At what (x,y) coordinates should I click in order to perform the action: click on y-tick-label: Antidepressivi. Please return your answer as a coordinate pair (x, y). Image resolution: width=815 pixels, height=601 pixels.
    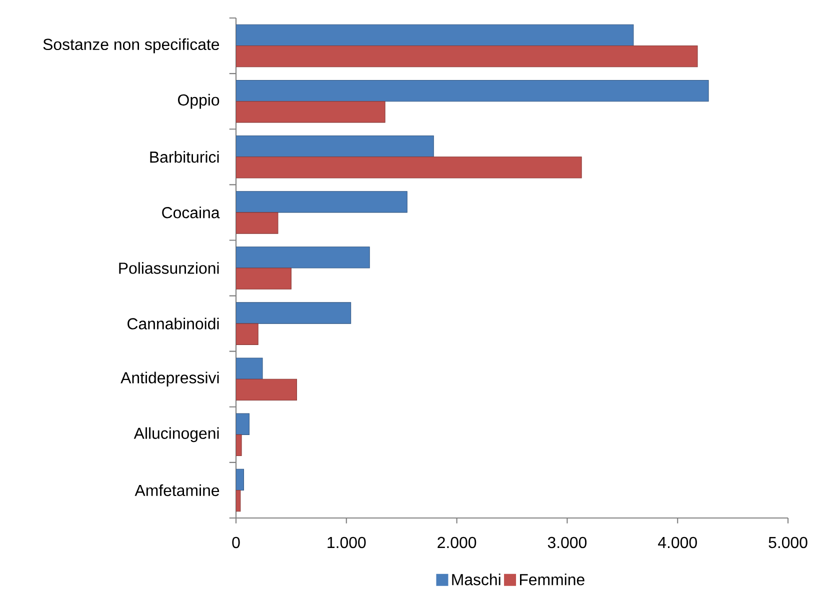
    Looking at the image, I should click on (169, 379).